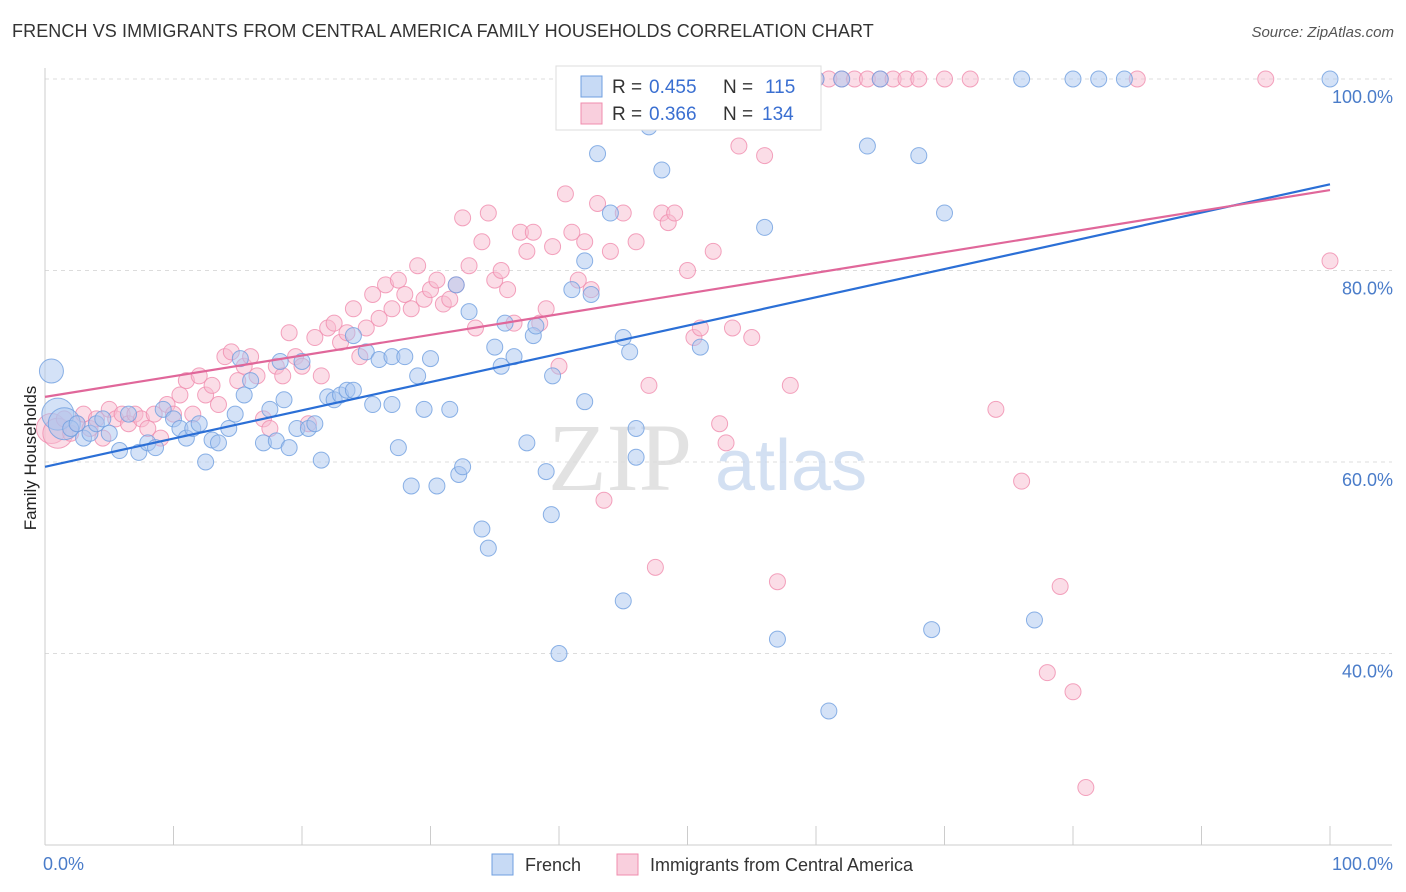 This screenshot has width=1406, height=892. What do you see at coordinates (738, 114) in the screenshot?
I see `legend-immigrants-n-label: N =` at bounding box center [738, 114].